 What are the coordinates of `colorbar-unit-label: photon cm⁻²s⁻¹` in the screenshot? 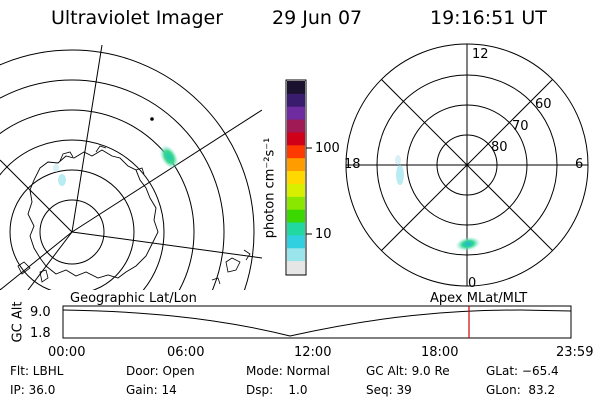 It's located at (270, 188).